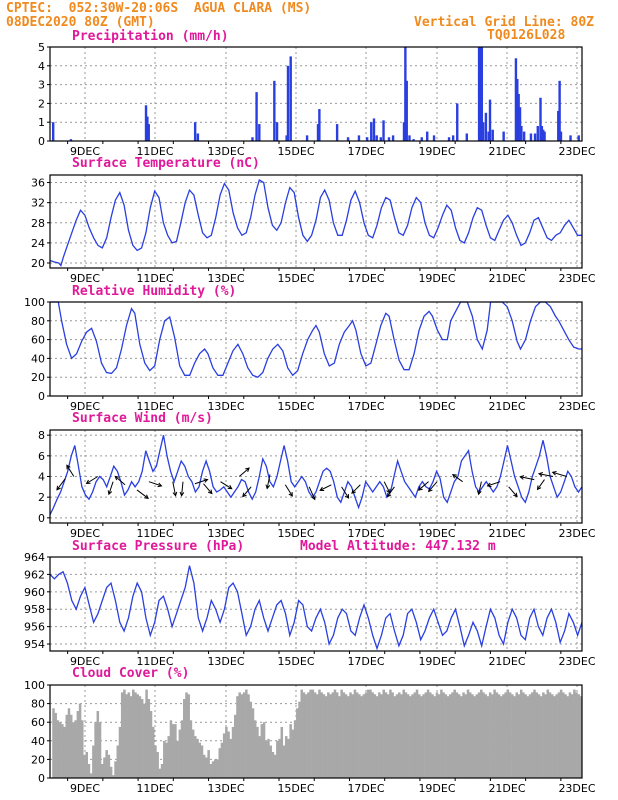  I want to click on precip-ytick-label: 4, so click(41, 66).